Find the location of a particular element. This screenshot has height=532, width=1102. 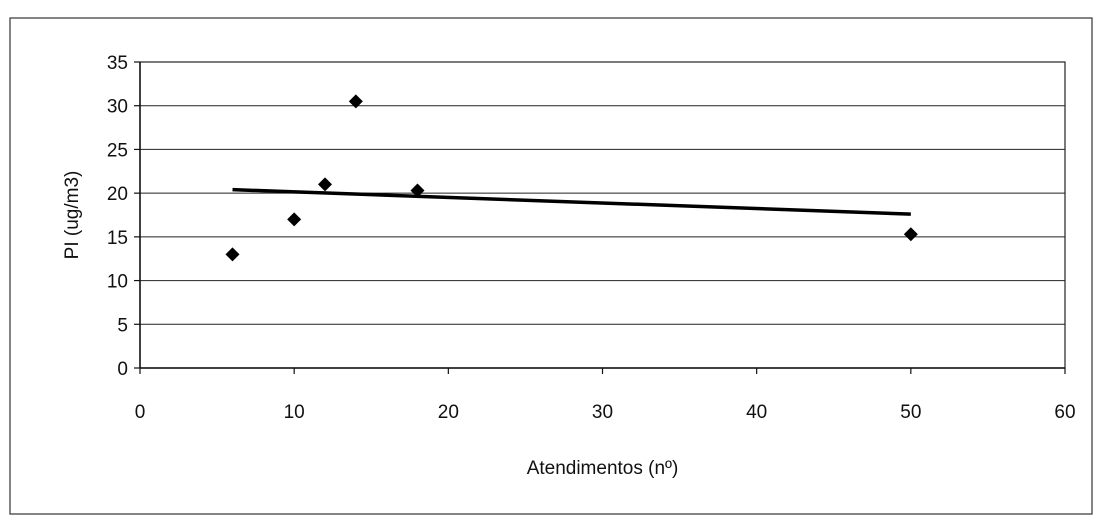

x-tick-label: 50 is located at coordinates (910, 412).